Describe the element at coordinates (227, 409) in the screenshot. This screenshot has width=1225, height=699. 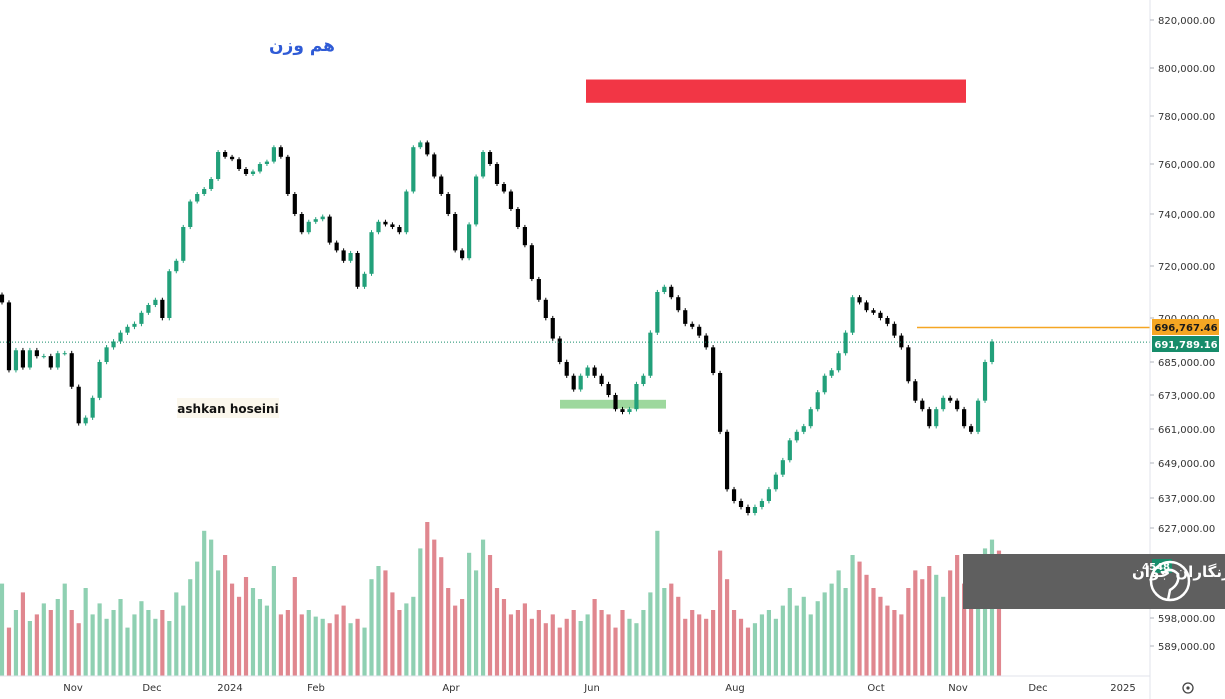
I see `annotation-label: ashkan hoseini` at that location.